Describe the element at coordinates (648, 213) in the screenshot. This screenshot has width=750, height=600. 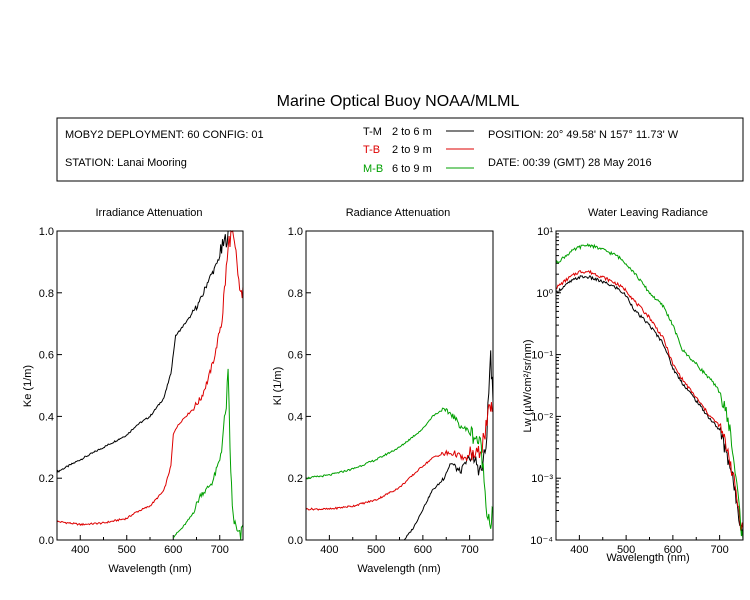
I see `panel-title-water-leaving: Water Leaving Radiance` at that location.